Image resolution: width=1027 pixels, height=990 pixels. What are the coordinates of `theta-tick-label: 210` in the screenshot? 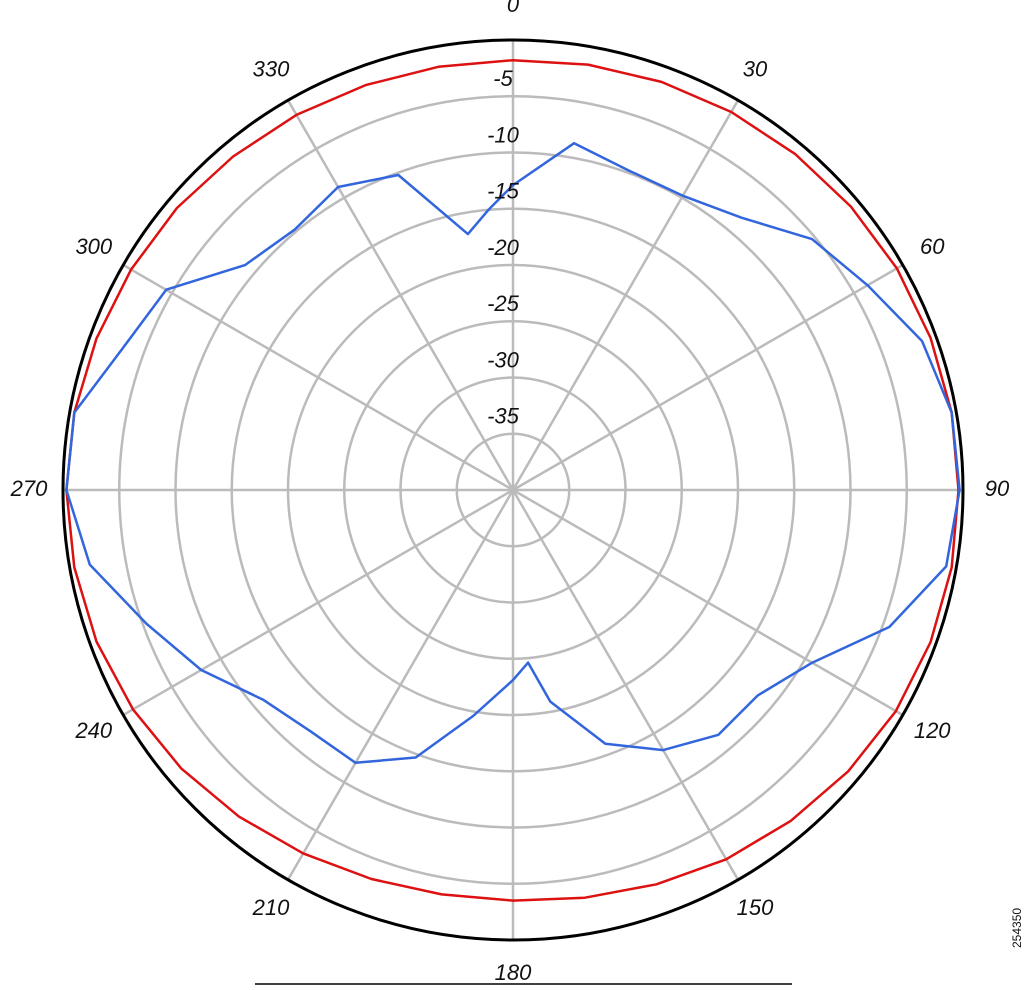 It's located at (271, 907).